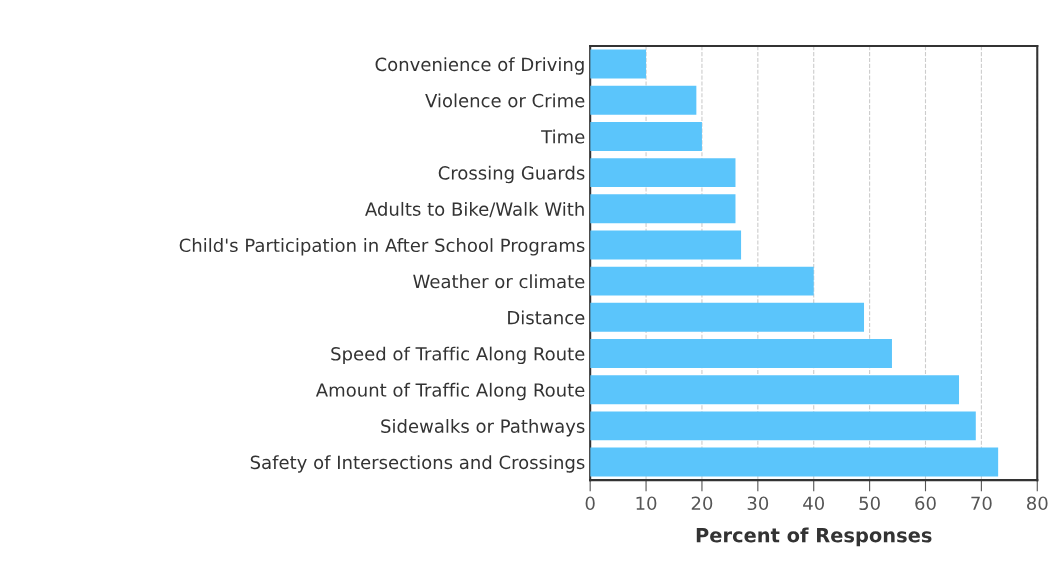  Describe the element at coordinates (925, 503) in the screenshot. I see `x-tick-label: 60` at that location.